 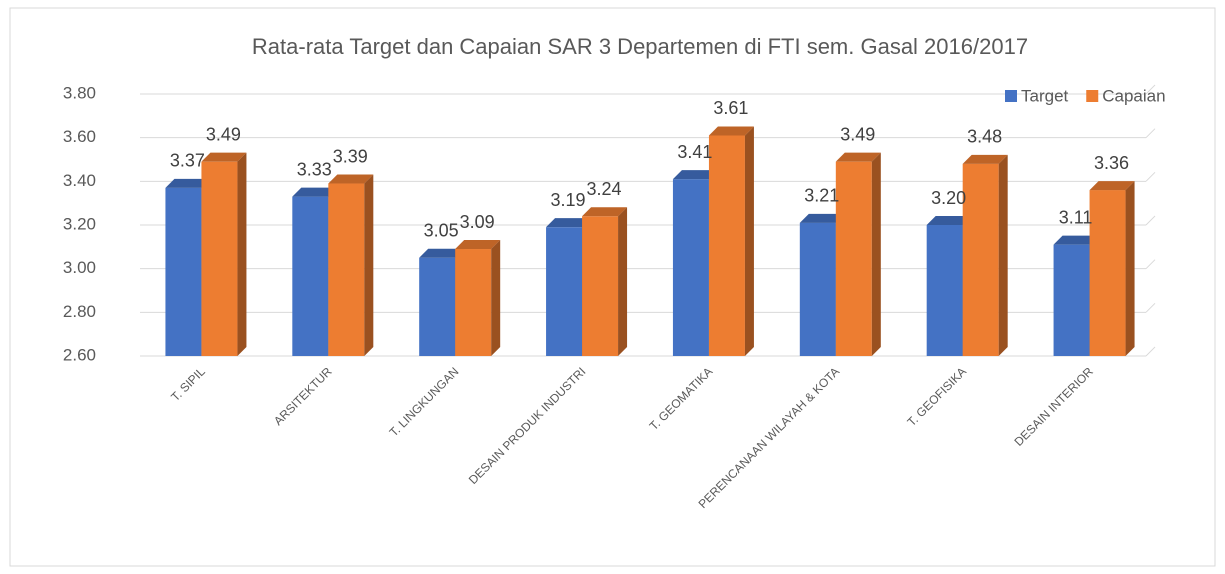 I want to click on y-tick-label: 3.40, so click(x=79, y=180).